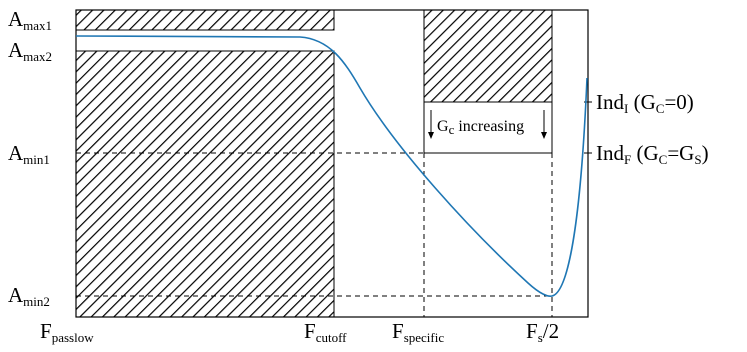 The width and height of the screenshot is (747, 352). What do you see at coordinates (30, 51) in the screenshot?
I see `label-amax2: Amax2` at bounding box center [30, 51].